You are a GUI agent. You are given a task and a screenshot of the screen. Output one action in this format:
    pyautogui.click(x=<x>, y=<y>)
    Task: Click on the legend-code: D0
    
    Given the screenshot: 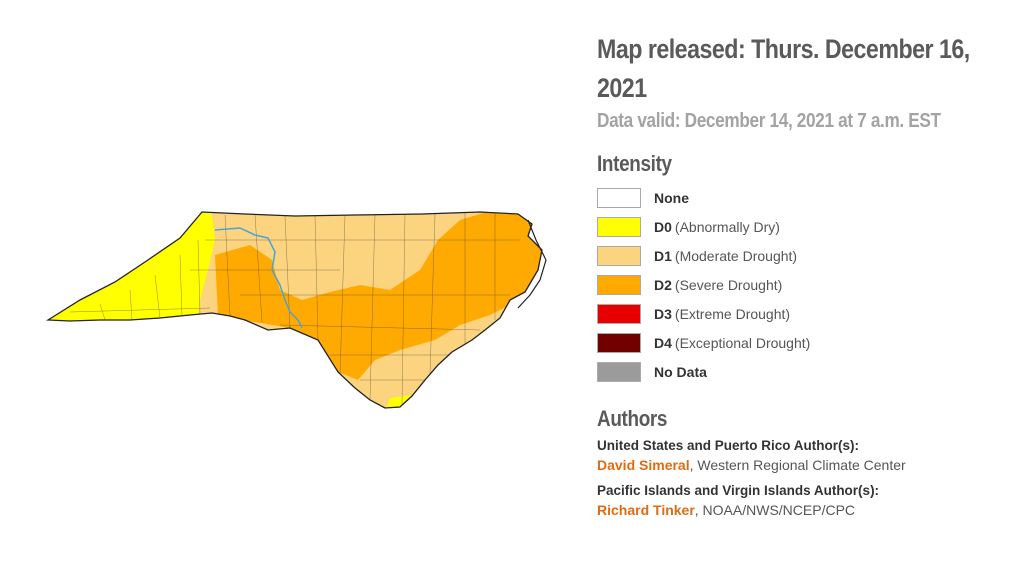 What is the action you would take?
    pyautogui.click(x=663, y=226)
    